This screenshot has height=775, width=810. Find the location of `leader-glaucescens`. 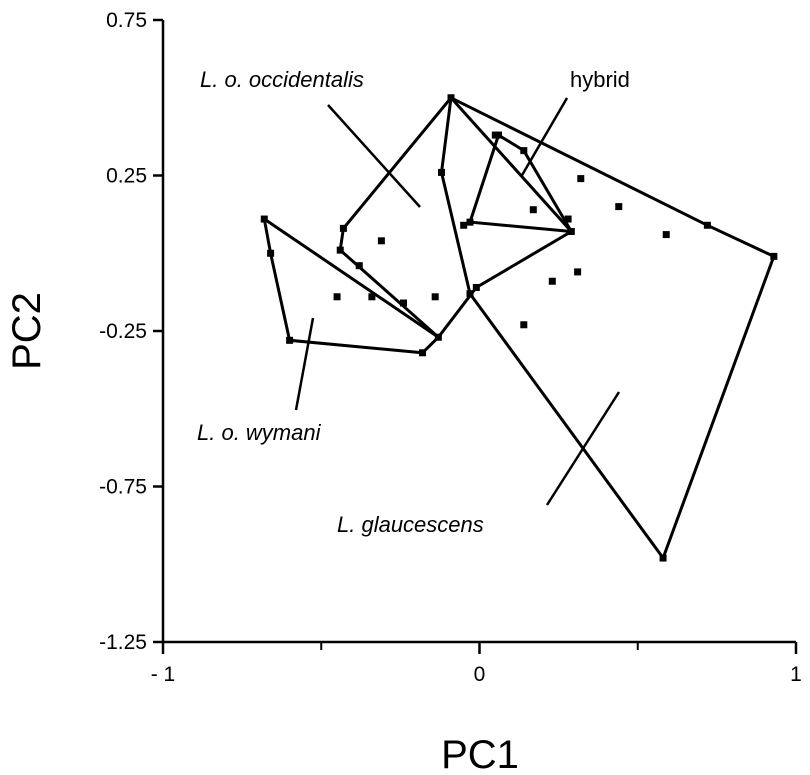

leader-glaucescens is located at coordinates (583, 448).